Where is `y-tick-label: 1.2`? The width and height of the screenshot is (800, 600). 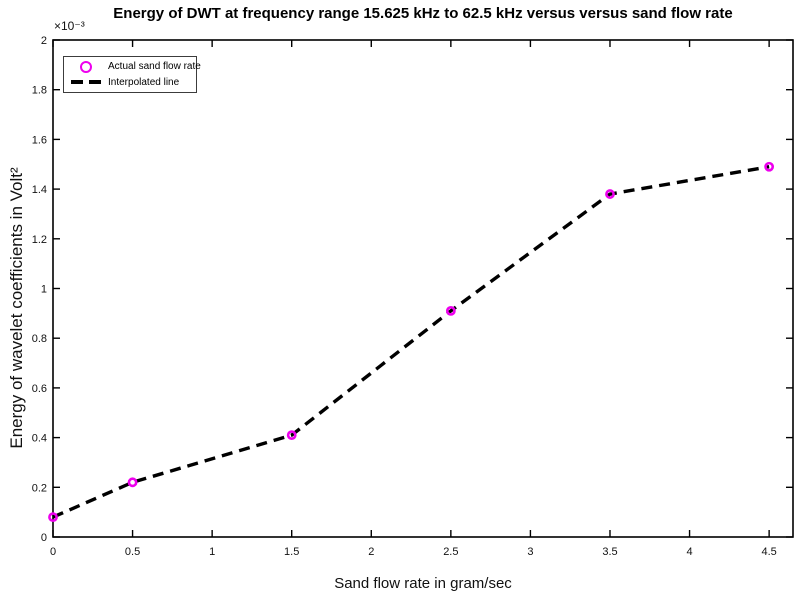
y-tick-label: 1.2 is located at coordinates (39, 240).